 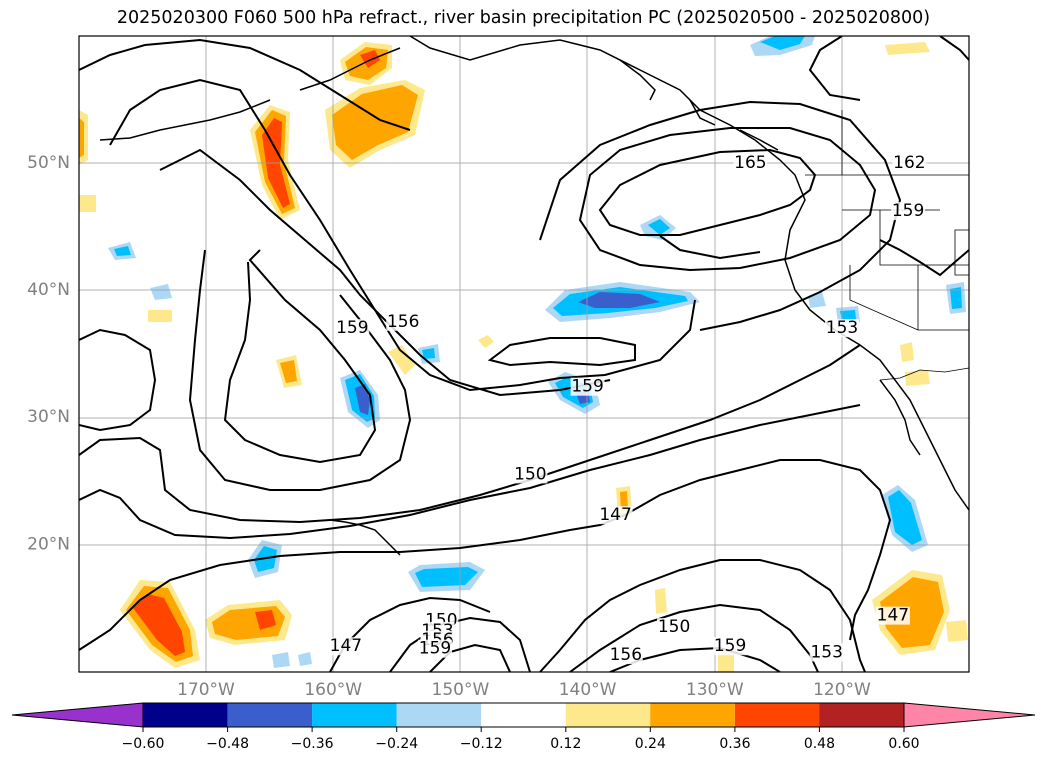 I want to click on border-states, so click(x=905, y=220).